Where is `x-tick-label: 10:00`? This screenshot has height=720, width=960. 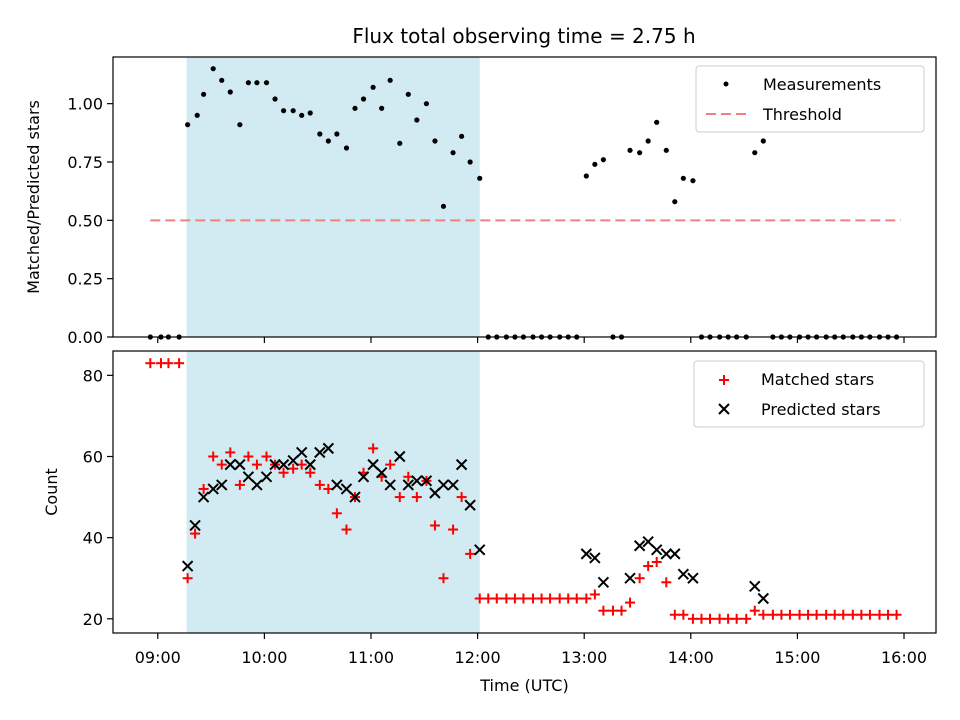
x-tick-label: 10:00 is located at coordinates (264, 657).